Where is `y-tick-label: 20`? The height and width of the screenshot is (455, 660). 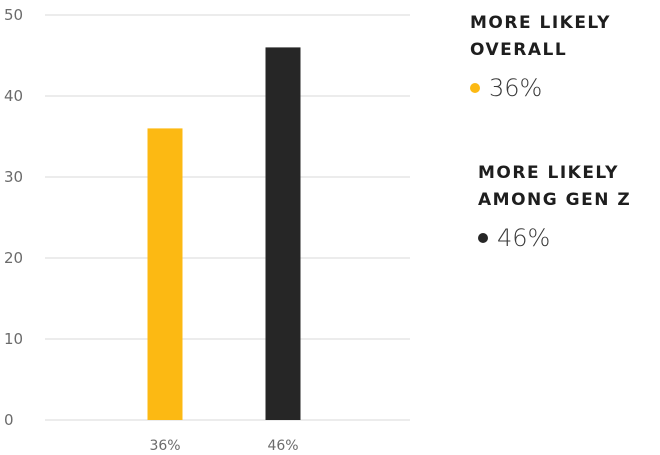
y-tick-label: 20 is located at coordinates (13, 258).